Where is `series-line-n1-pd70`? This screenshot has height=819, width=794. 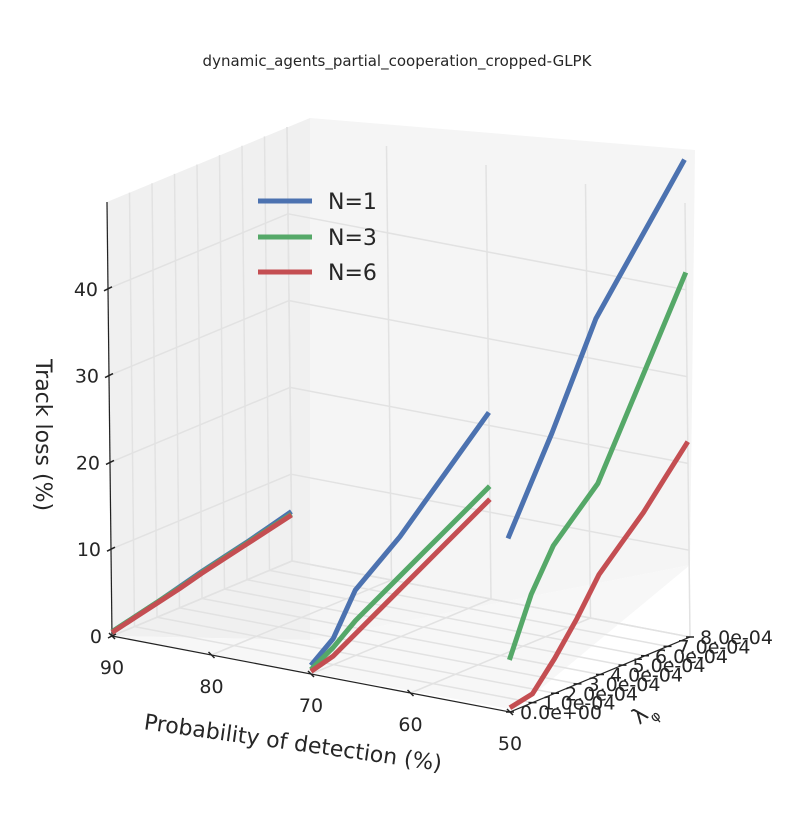 series-line-n1-pd70 is located at coordinates (399, 538).